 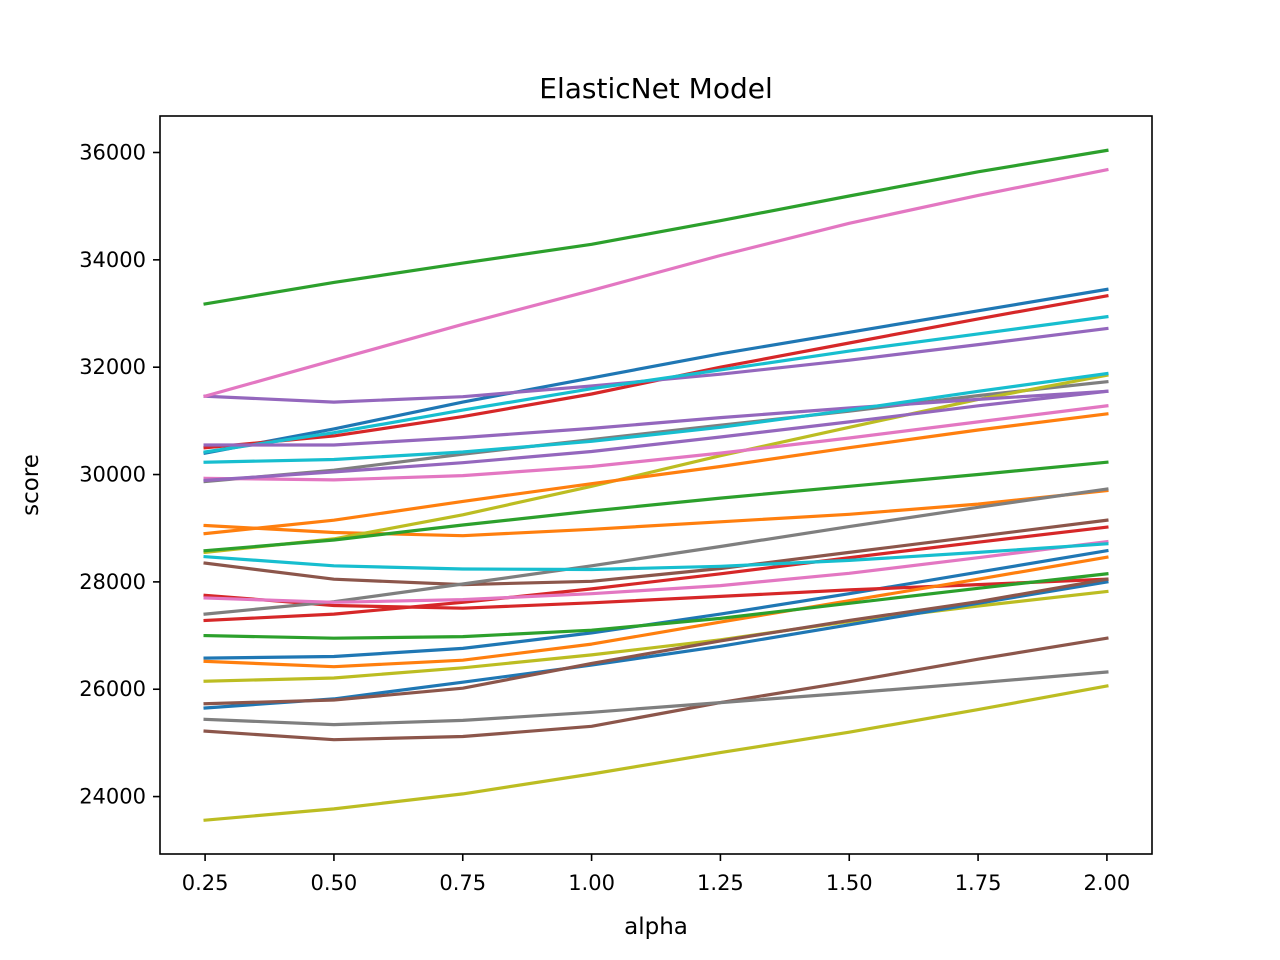 What do you see at coordinates (334, 883) in the screenshot?
I see `x-tick-label: 0.50` at bounding box center [334, 883].